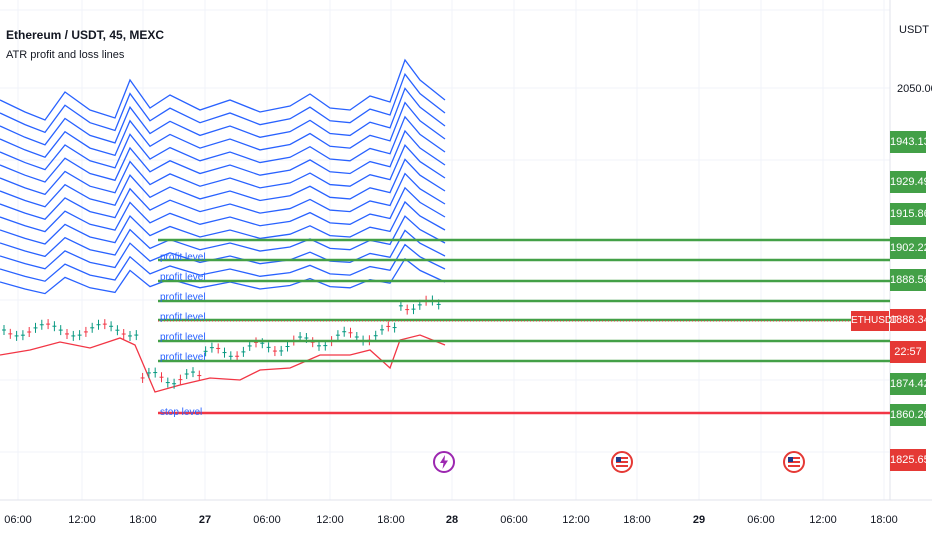  What do you see at coordinates (85, 35) in the screenshot?
I see `chart-title: Ethereum / USDT, 45, MEXC` at bounding box center [85, 35].